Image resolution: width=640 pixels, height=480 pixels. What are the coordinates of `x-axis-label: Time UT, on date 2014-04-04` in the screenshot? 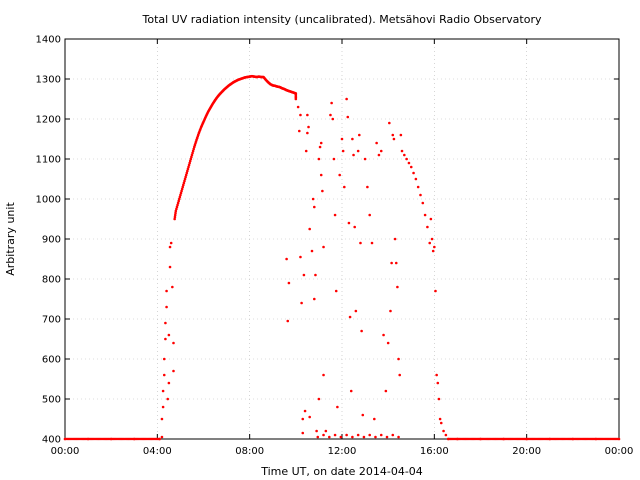 It's located at (341, 471).